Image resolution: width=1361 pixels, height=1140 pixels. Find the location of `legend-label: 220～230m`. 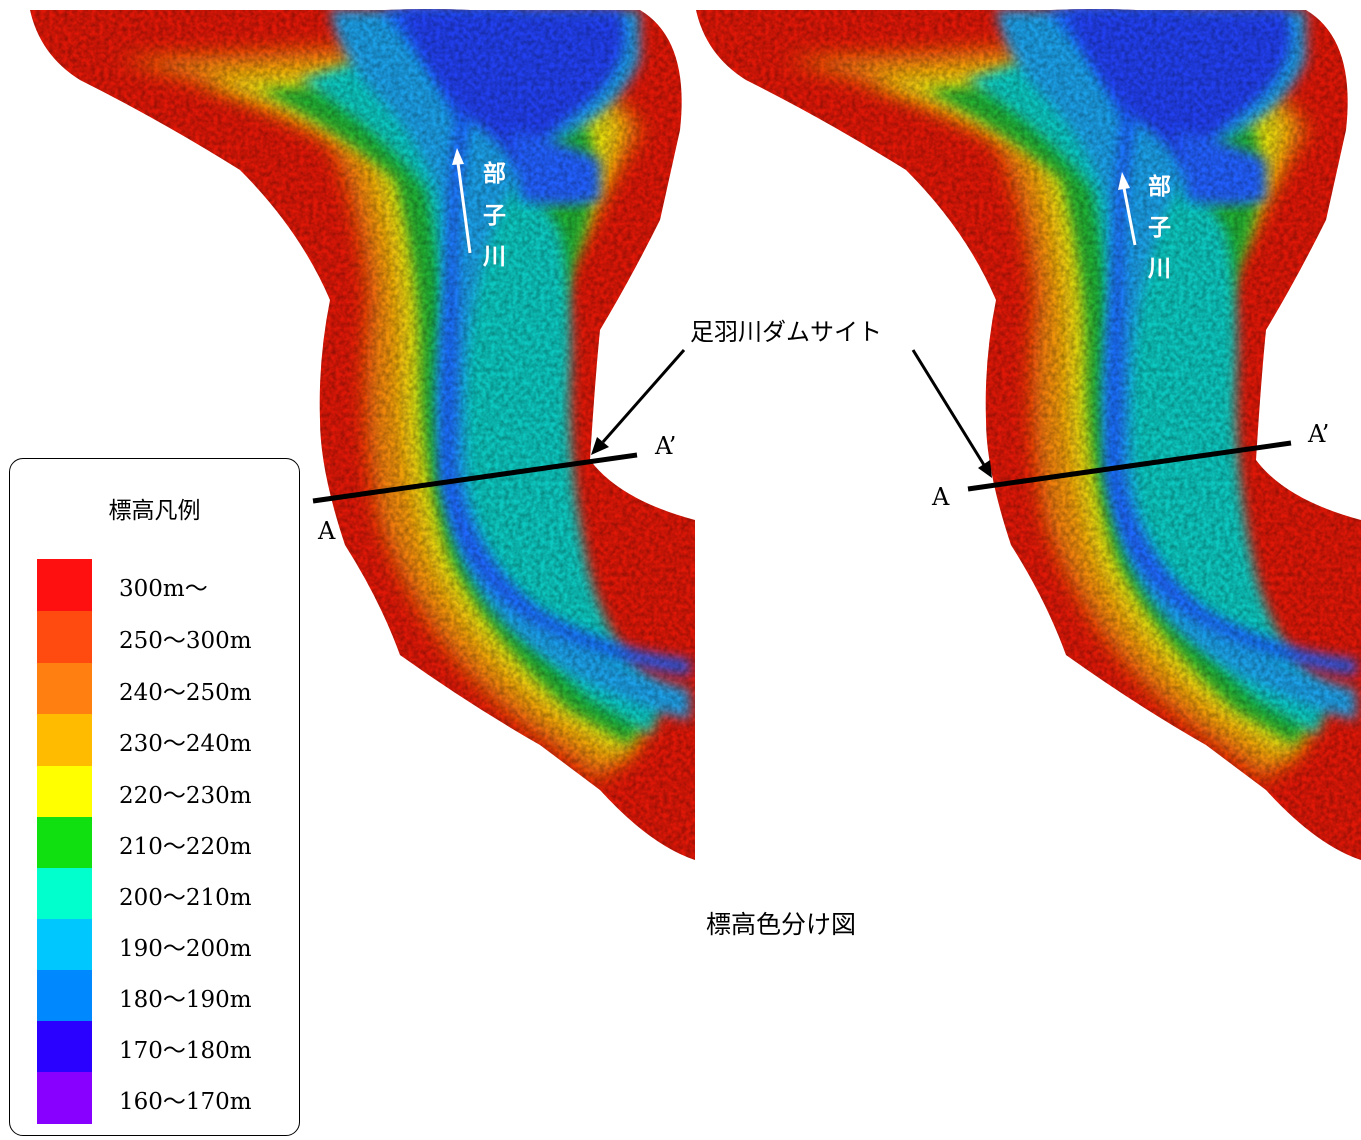

legend-label: 220～230m is located at coordinates (185, 796).